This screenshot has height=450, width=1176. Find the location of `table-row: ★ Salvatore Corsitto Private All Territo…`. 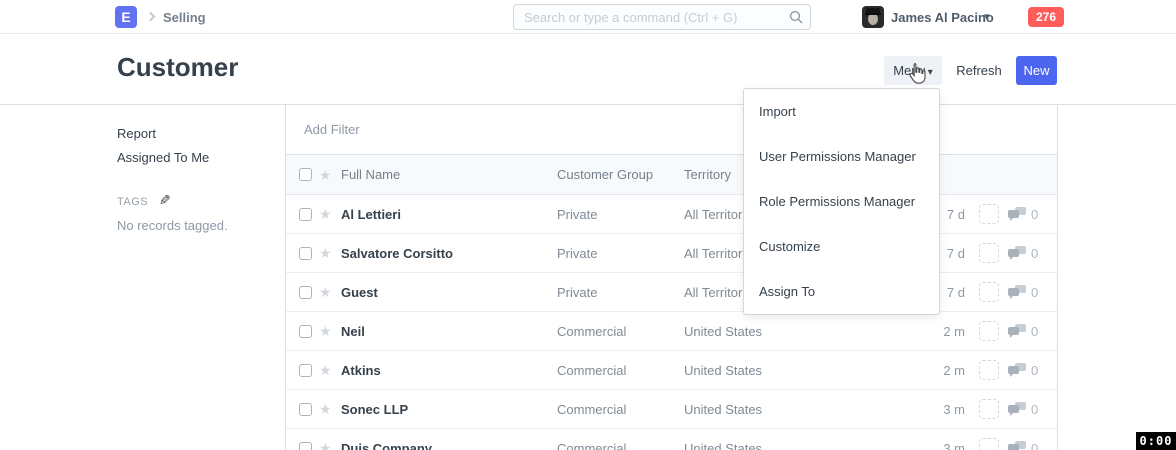

table-row: ★ Salvatore Corsitto Private All Territo… is located at coordinates (671, 253).